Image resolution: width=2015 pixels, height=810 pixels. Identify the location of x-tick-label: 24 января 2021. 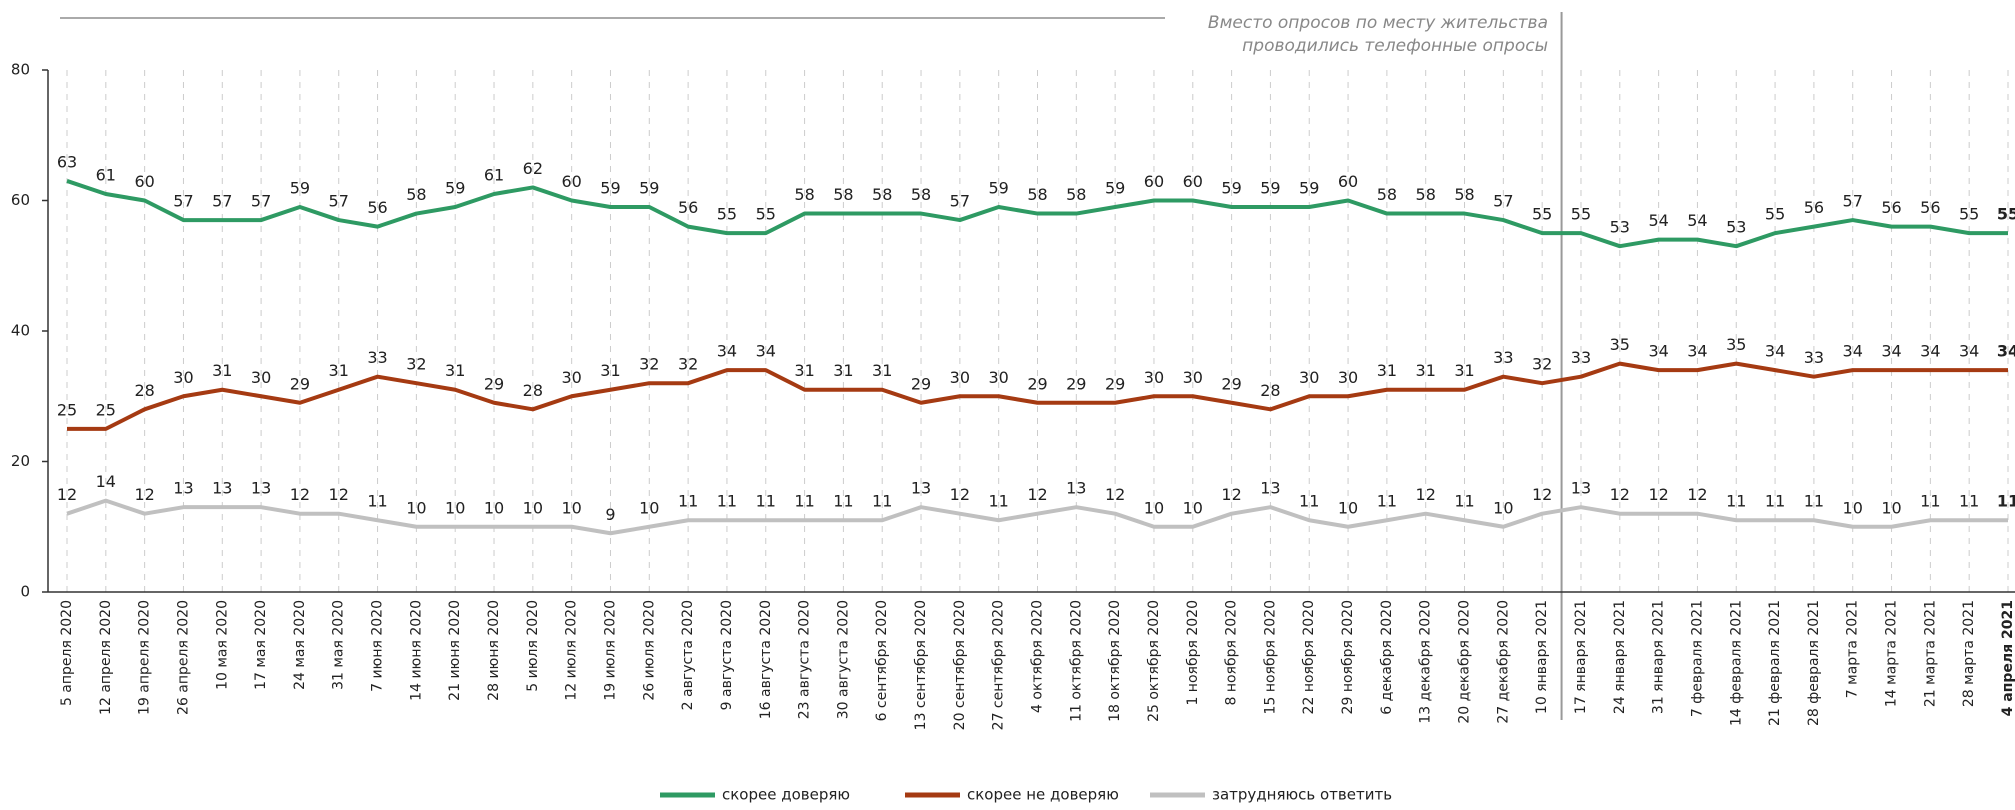
(1620, 657).